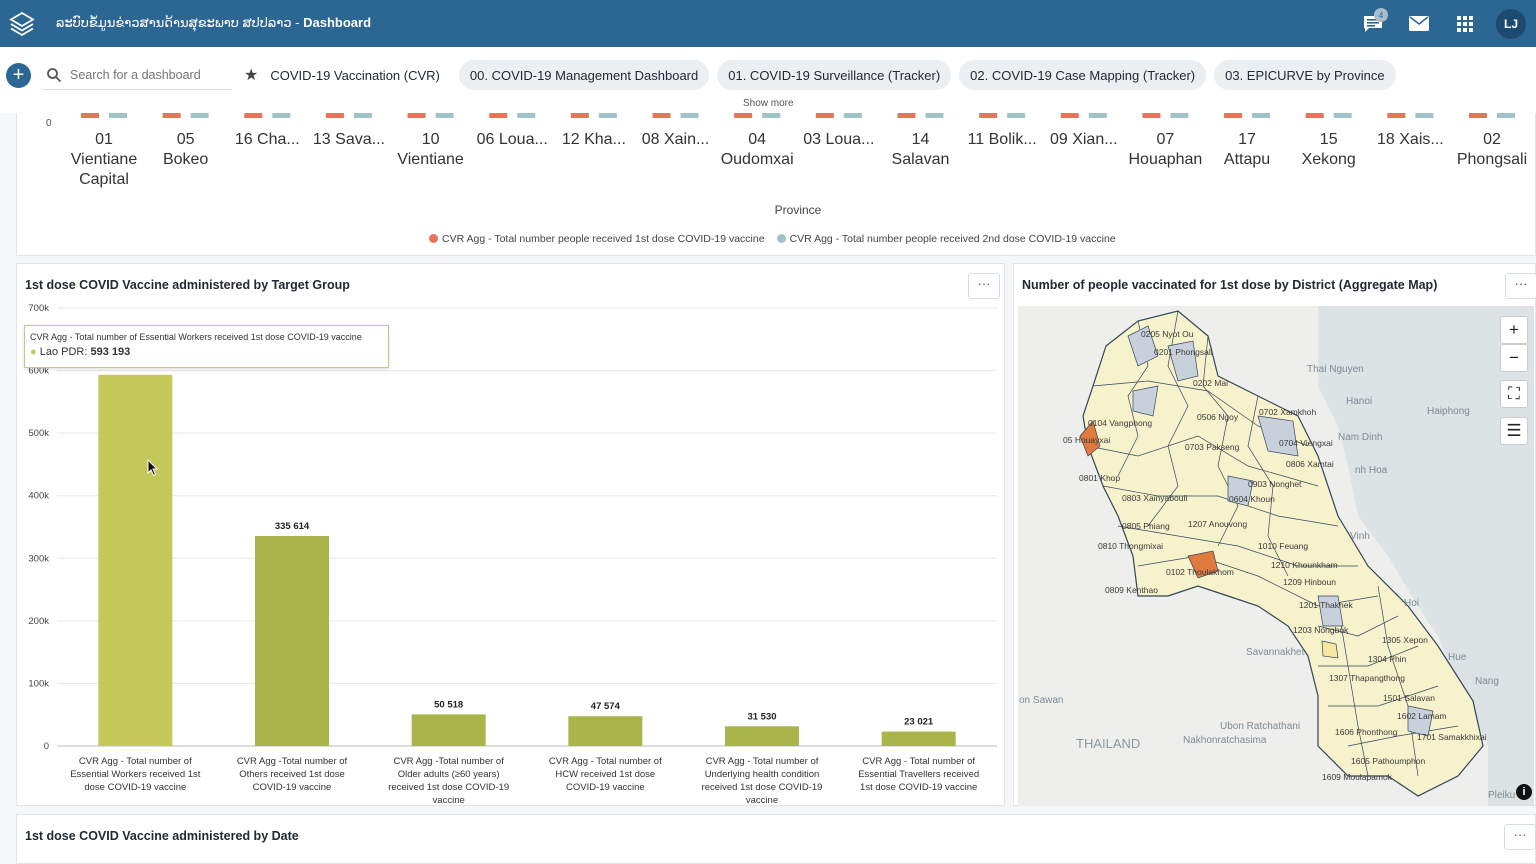 The height and width of the screenshot is (864, 1536). What do you see at coordinates (1514, 330) in the screenshot?
I see `zoom-in-button: +` at bounding box center [1514, 330].